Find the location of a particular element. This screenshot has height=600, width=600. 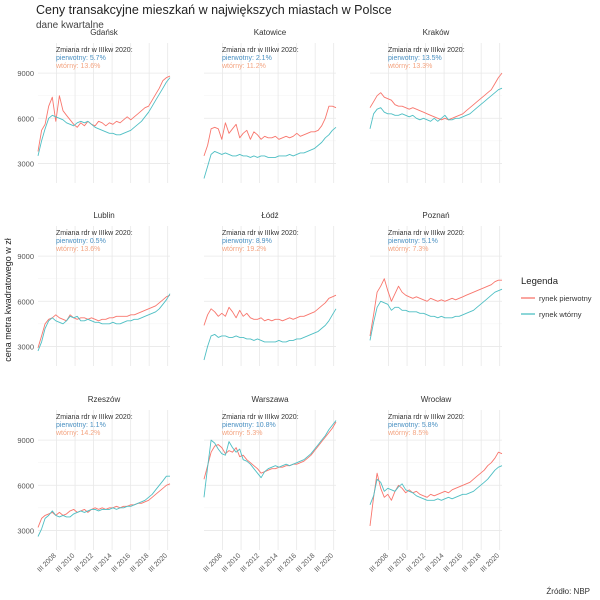

annotation-secondary: wtórny: 8.5% is located at coordinates (407, 433).